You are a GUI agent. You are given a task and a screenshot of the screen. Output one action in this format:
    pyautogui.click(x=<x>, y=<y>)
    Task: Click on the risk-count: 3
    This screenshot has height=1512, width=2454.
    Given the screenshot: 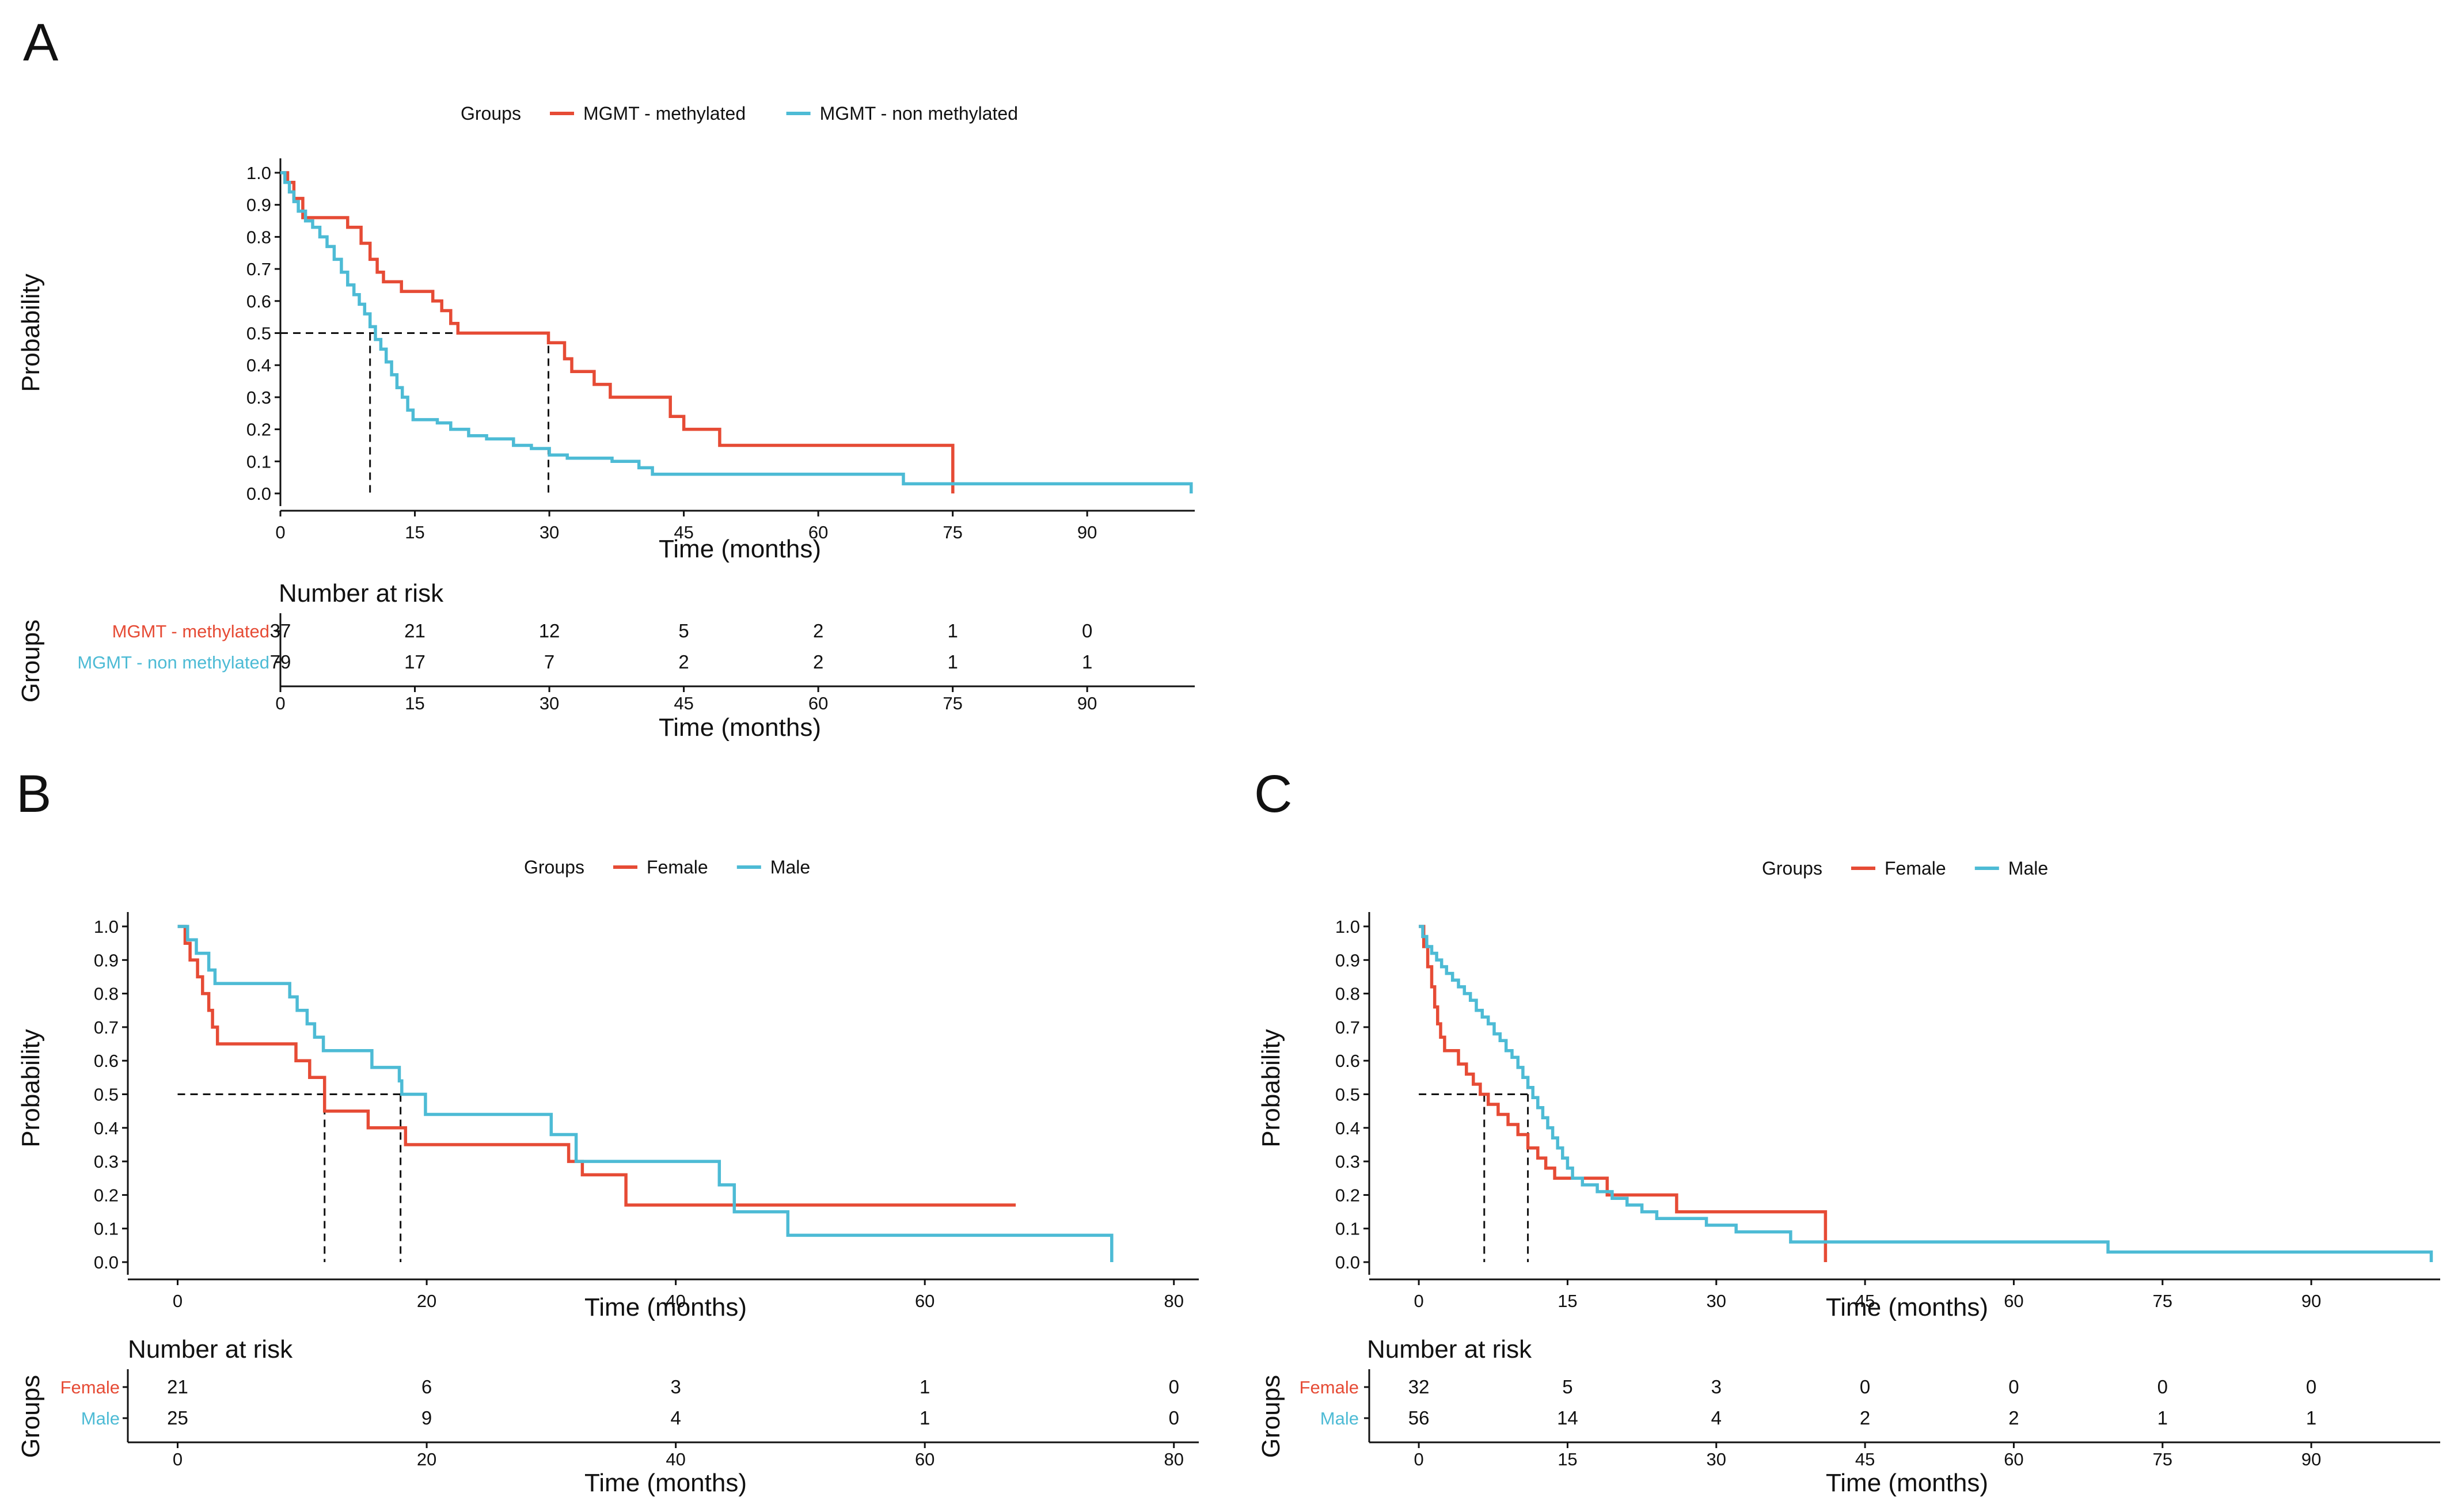 What is the action you would take?
    pyautogui.click(x=1717, y=1386)
    